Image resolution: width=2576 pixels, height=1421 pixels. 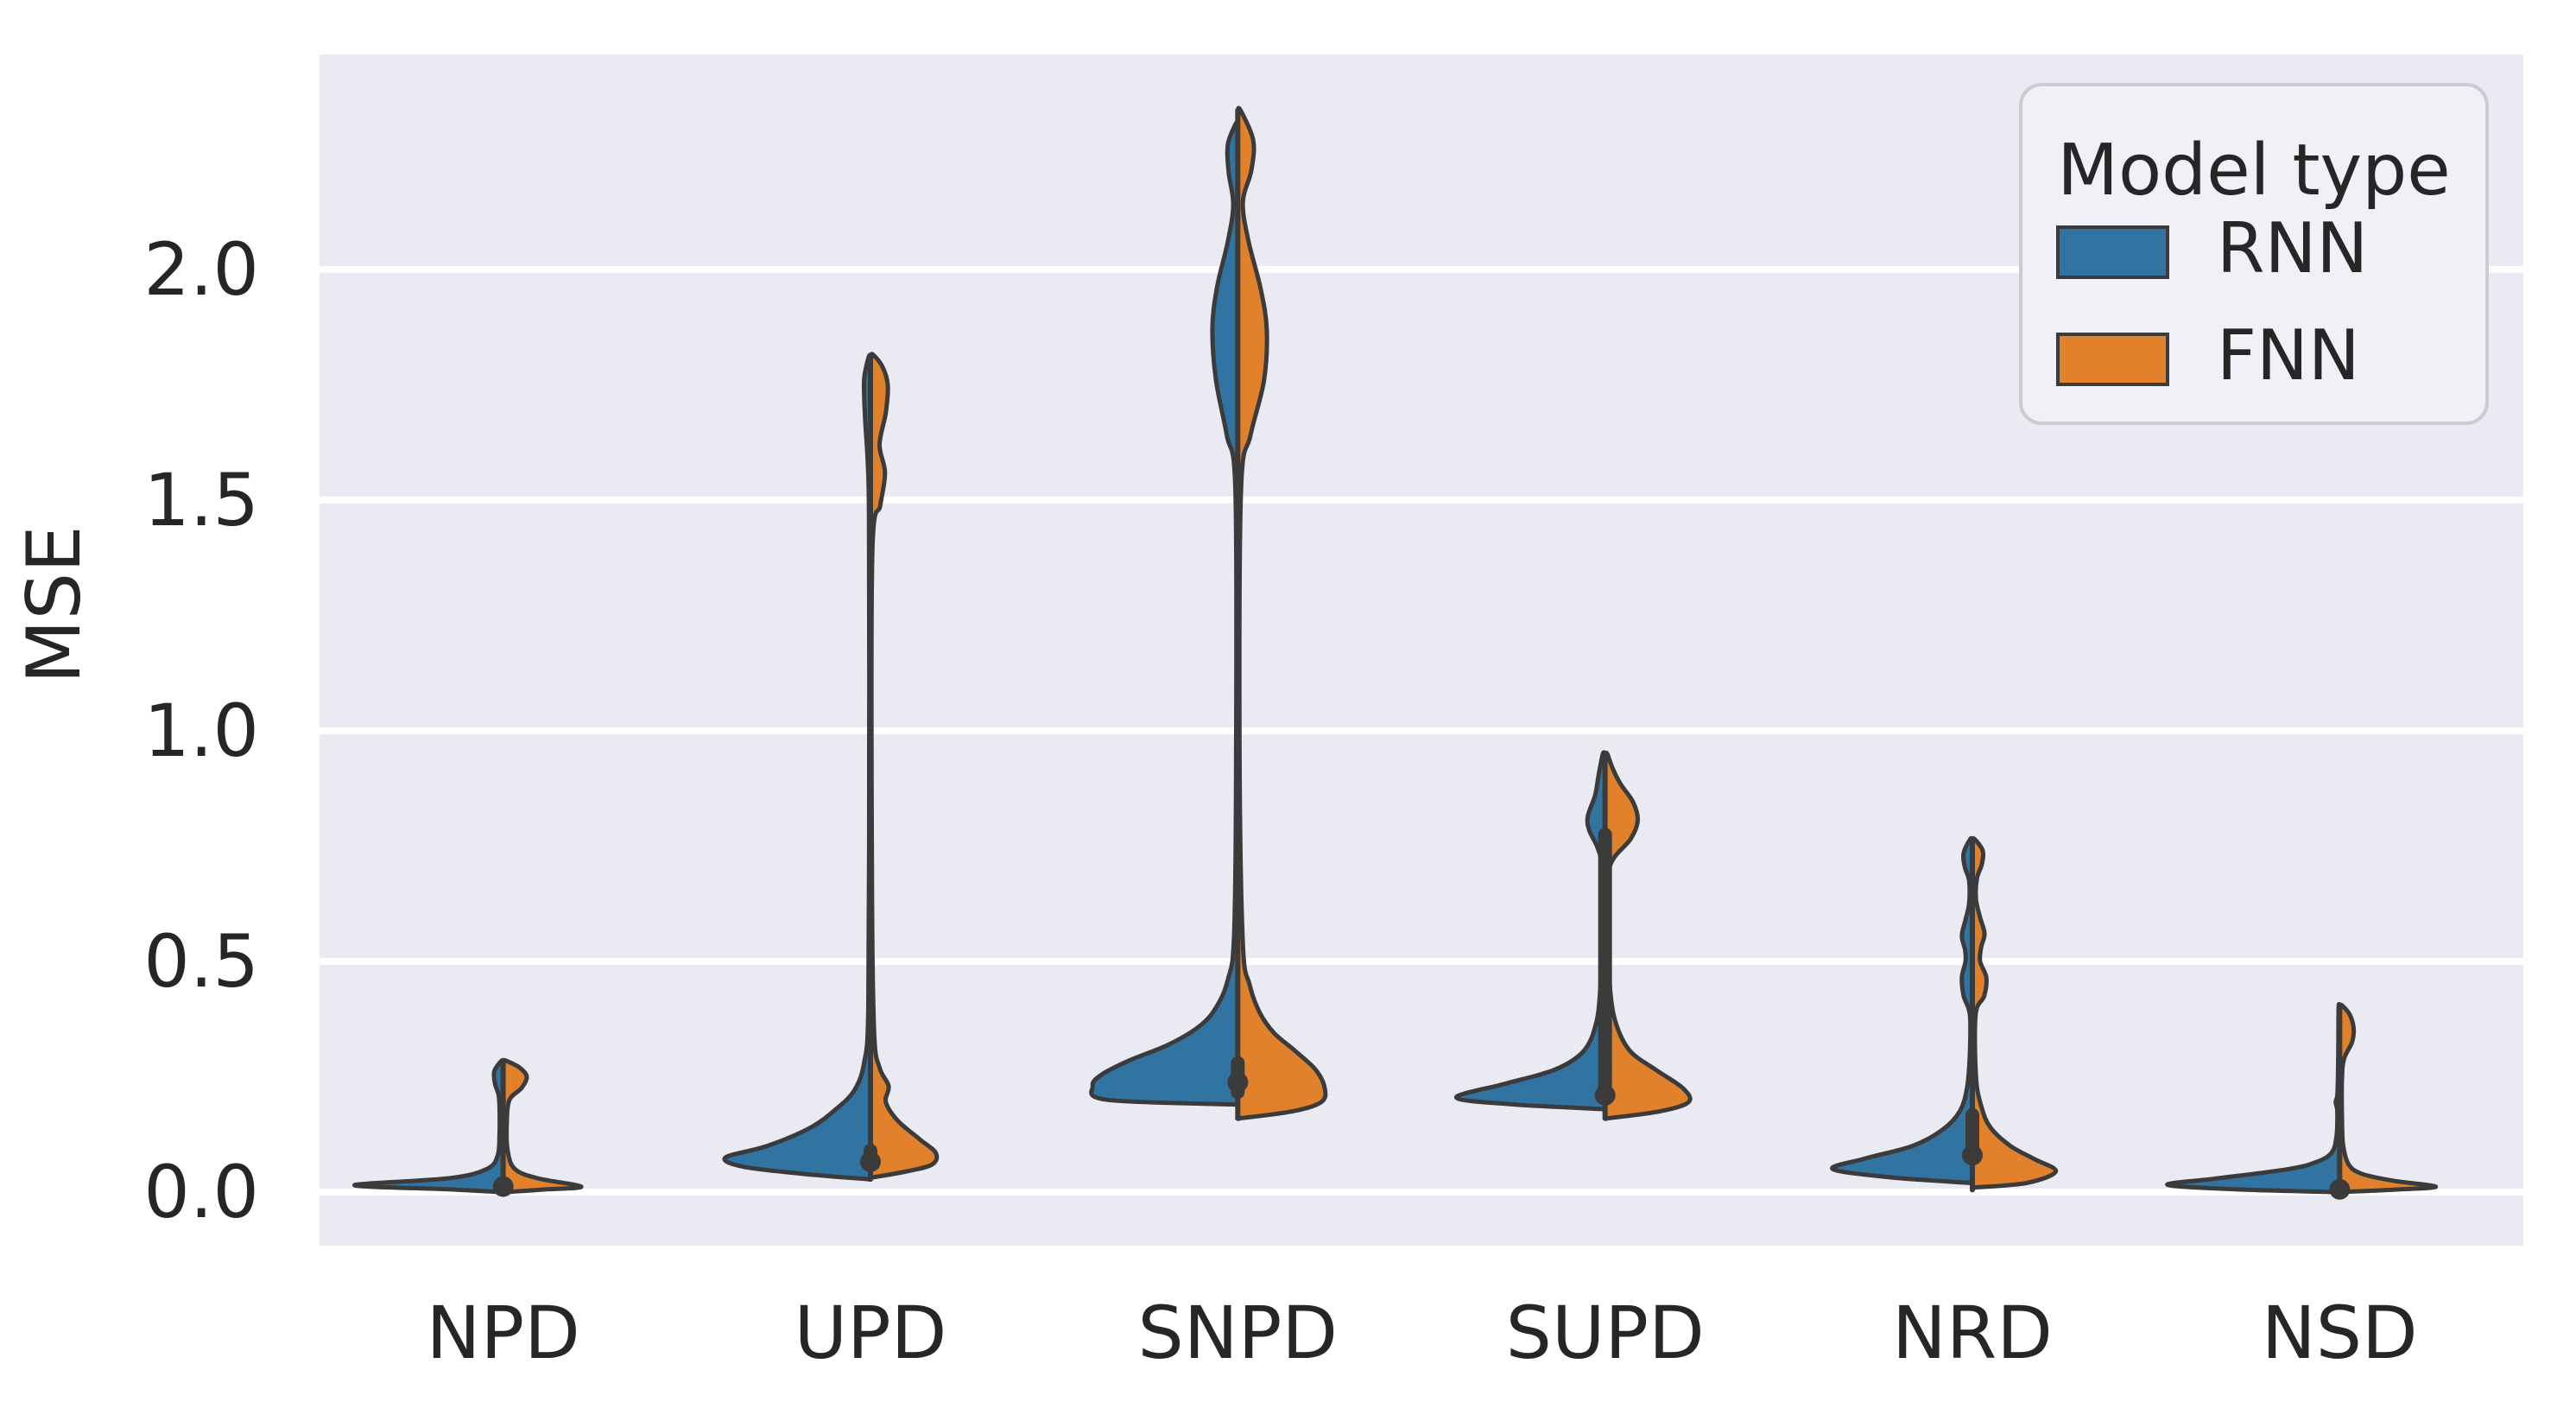 What do you see at coordinates (2340, 1333) in the screenshot?
I see `x-tick-label-nsd: NSD` at bounding box center [2340, 1333].